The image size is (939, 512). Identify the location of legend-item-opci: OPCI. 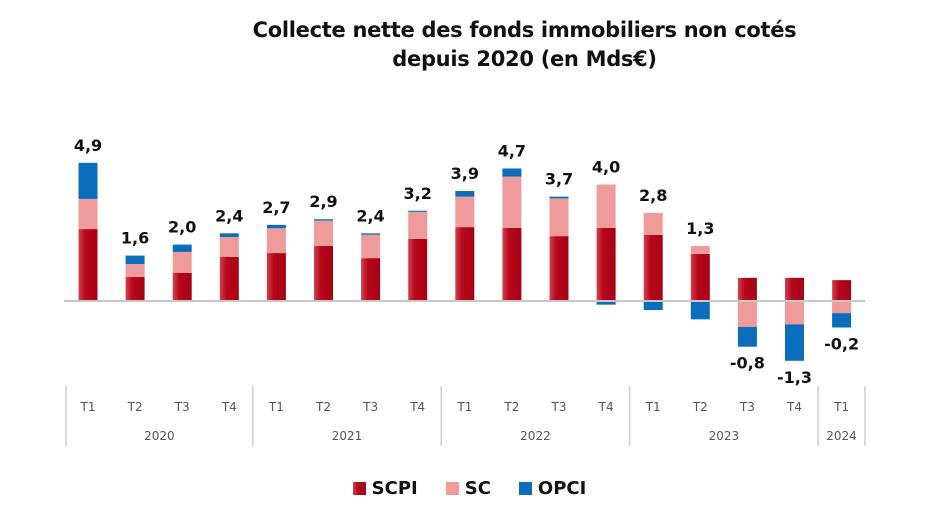
(552, 488).